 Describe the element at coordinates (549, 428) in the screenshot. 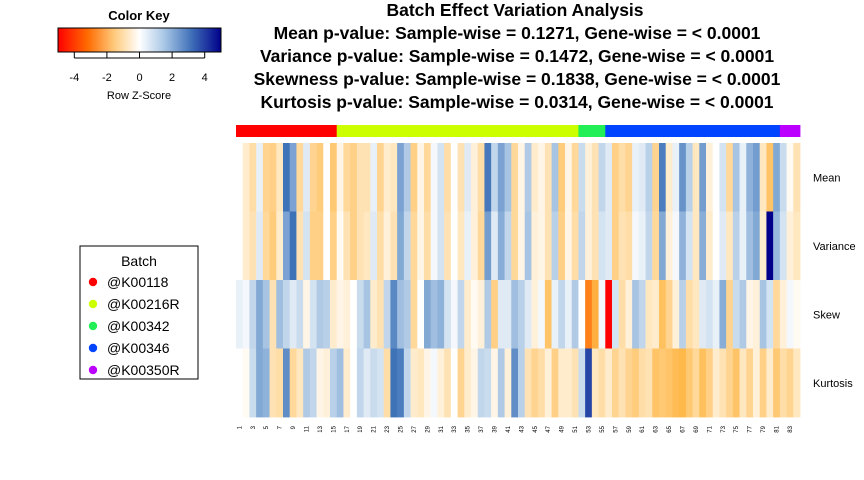

I see `column-label: 47` at that location.